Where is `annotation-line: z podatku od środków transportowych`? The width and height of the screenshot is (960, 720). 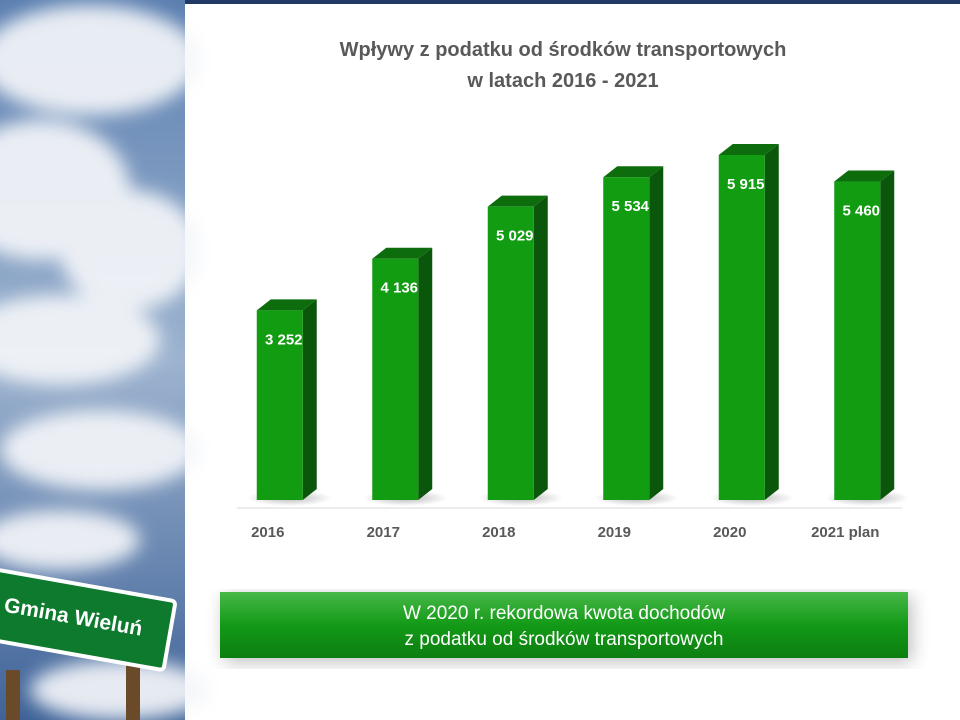
annotation-line: z podatku od środków transportowych is located at coordinates (564, 639).